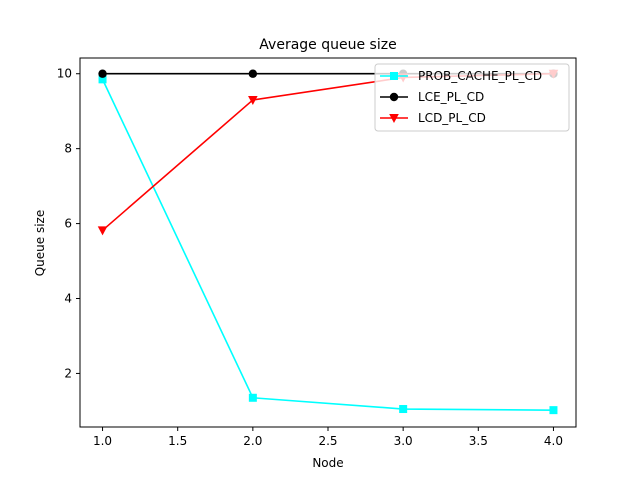 The height and width of the screenshot is (480, 640). What do you see at coordinates (452, 118) in the screenshot?
I see `legend-label: LCD_PL_CD` at bounding box center [452, 118].